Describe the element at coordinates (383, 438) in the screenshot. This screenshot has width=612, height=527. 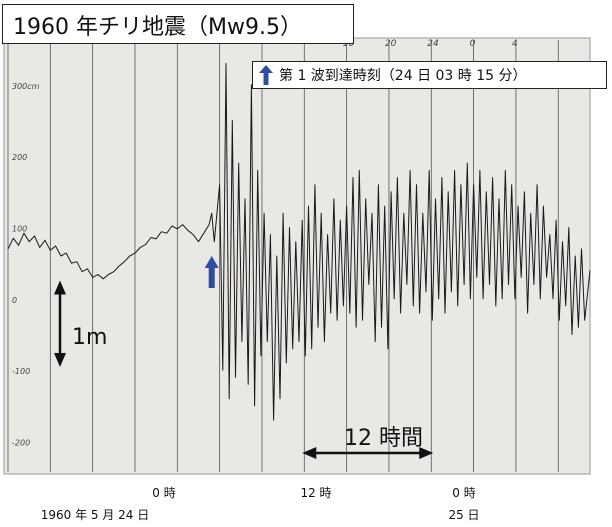
I see `duration-label: 12 時間` at that location.